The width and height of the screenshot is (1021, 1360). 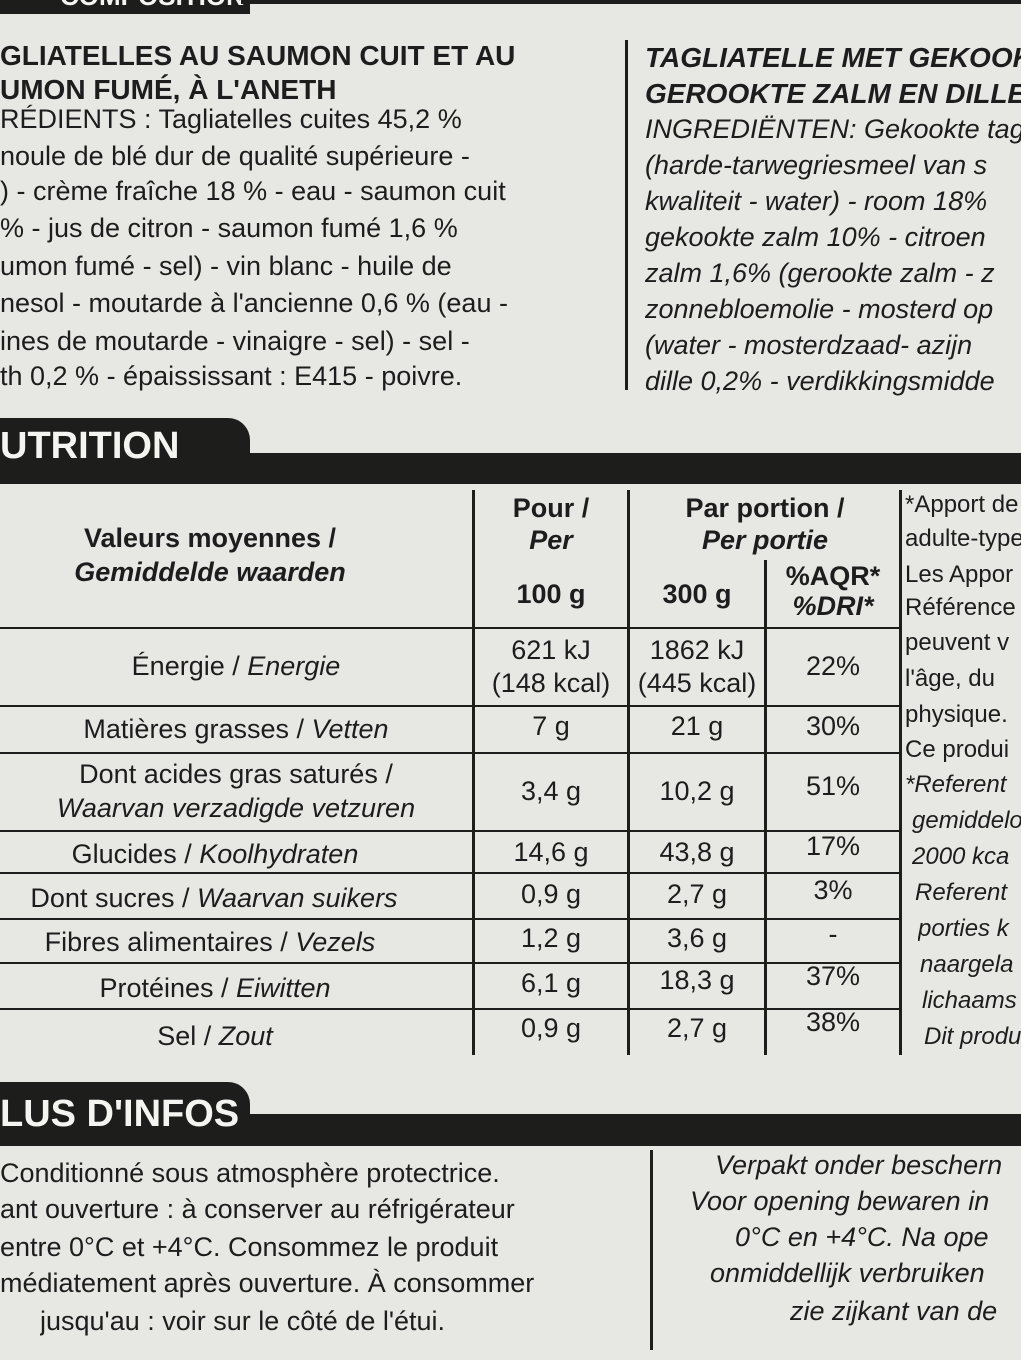 What do you see at coordinates (90, 446) in the screenshot?
I see `nutrition-header: UTRITION` at bounding box center [90, 446].